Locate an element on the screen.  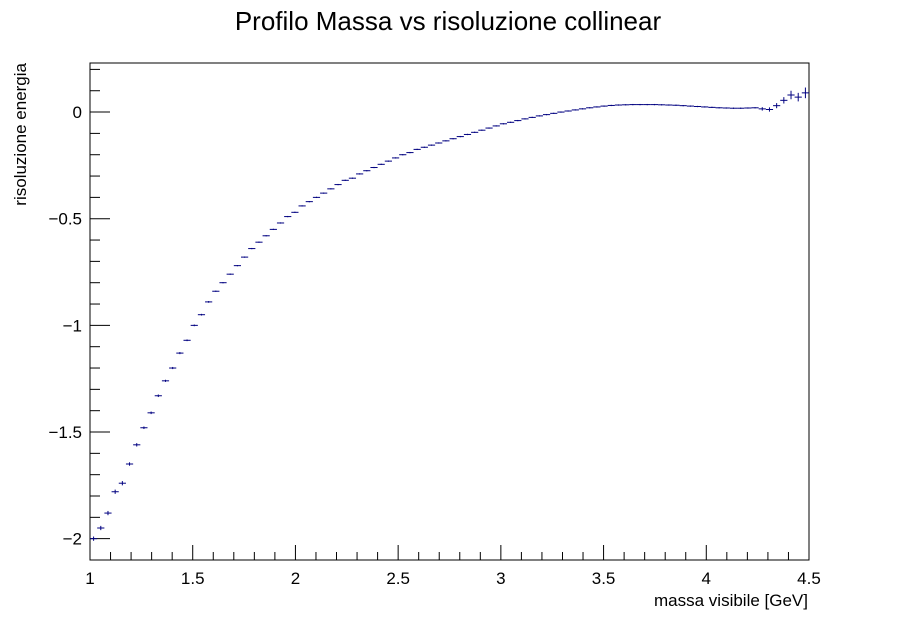
x-tick-label: 3 is located at coordinates (500, 578).